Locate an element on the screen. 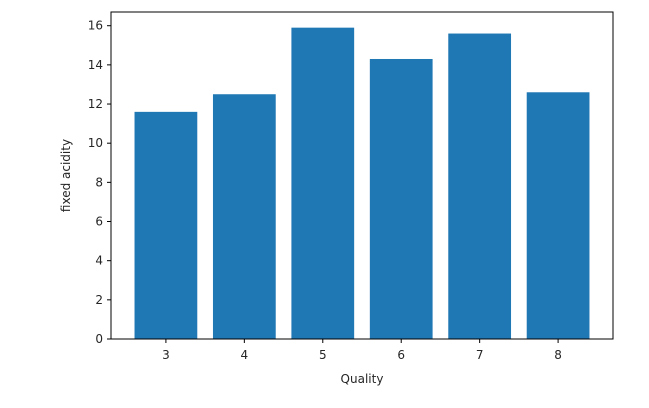 The width and height of the screenshot is (649, 408). y-tick-label: 10 is located at coordinates (95, 143).